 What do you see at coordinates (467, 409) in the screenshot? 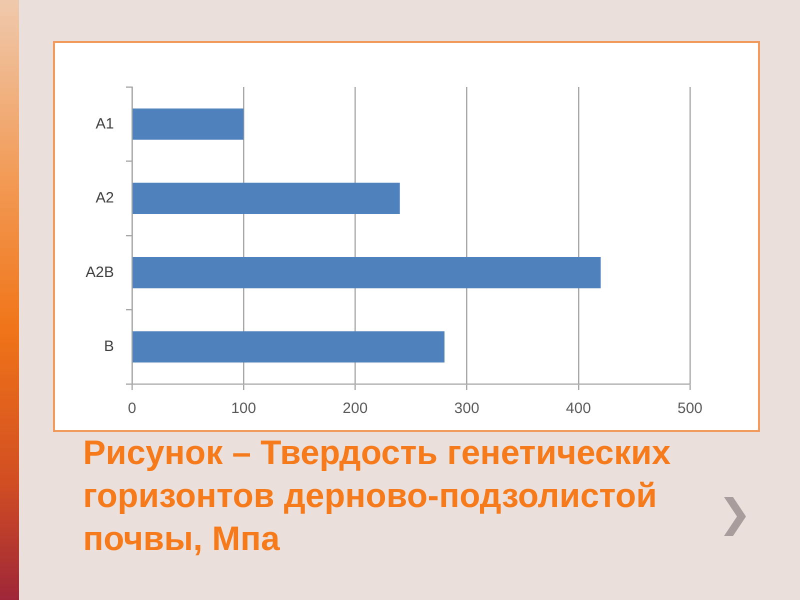
I see `x-tick-label: 300` at bounding box center [467, 409].